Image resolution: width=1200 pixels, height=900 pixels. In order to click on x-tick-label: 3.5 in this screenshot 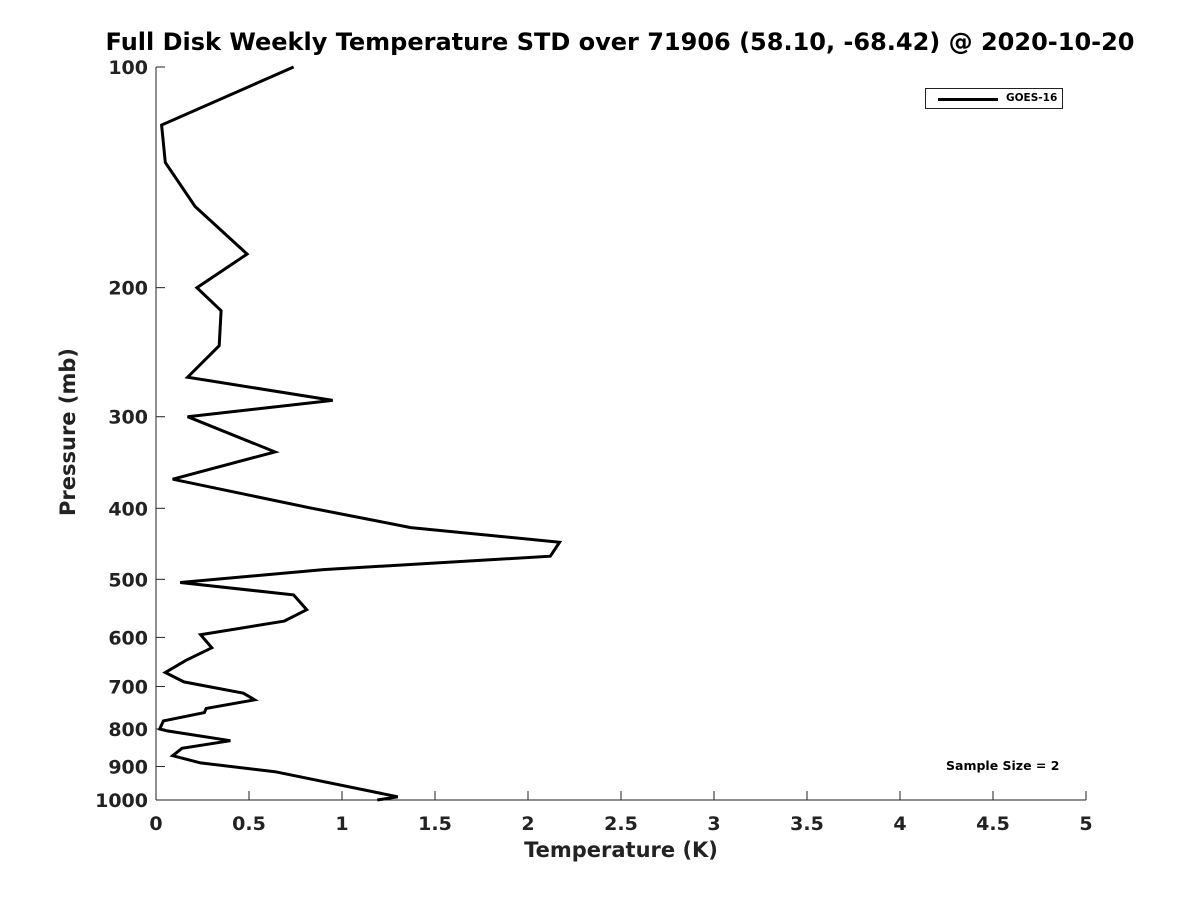, I will do `click(807, 824)`.